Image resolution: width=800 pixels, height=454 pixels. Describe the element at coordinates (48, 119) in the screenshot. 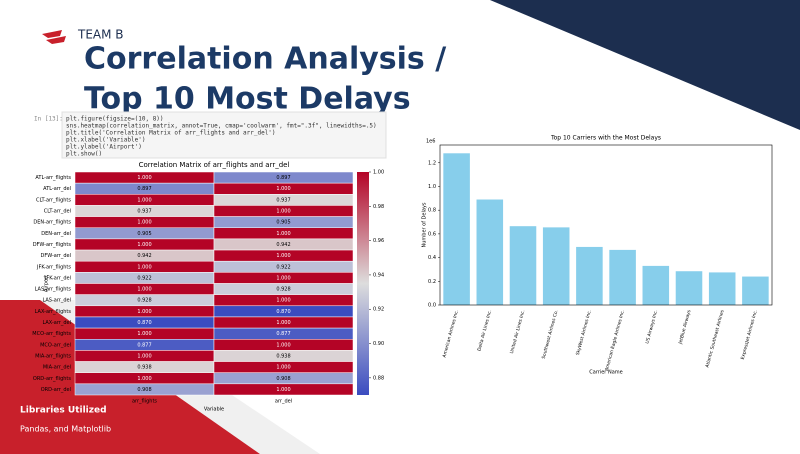

I see `code-prompt: In [13]:` at that location.